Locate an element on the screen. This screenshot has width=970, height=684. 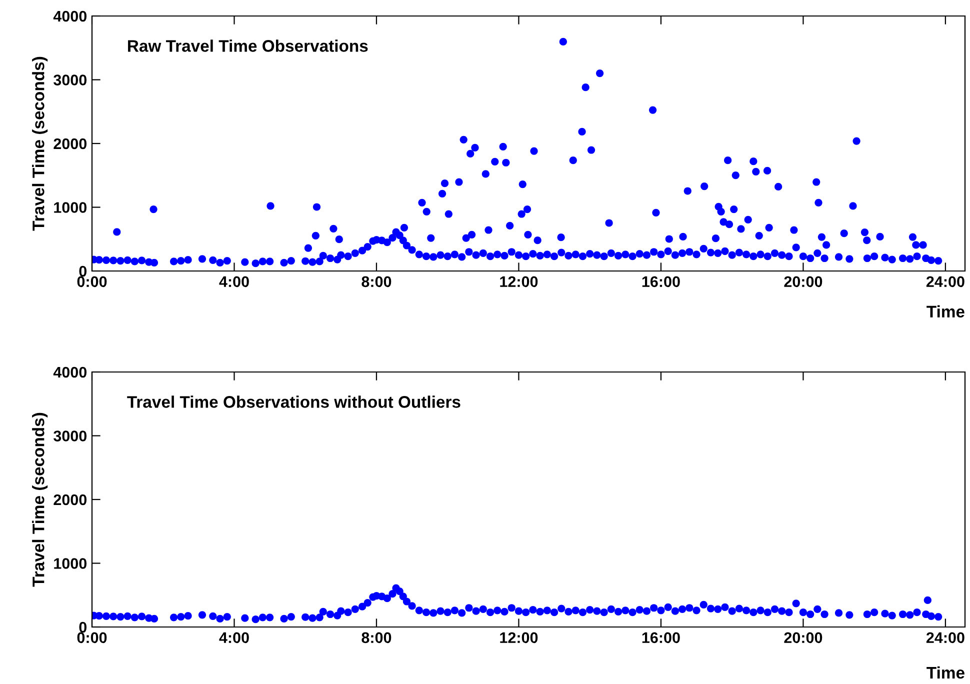
text: Travel Time Observations without Outliers is located at coordinates (293, 402).